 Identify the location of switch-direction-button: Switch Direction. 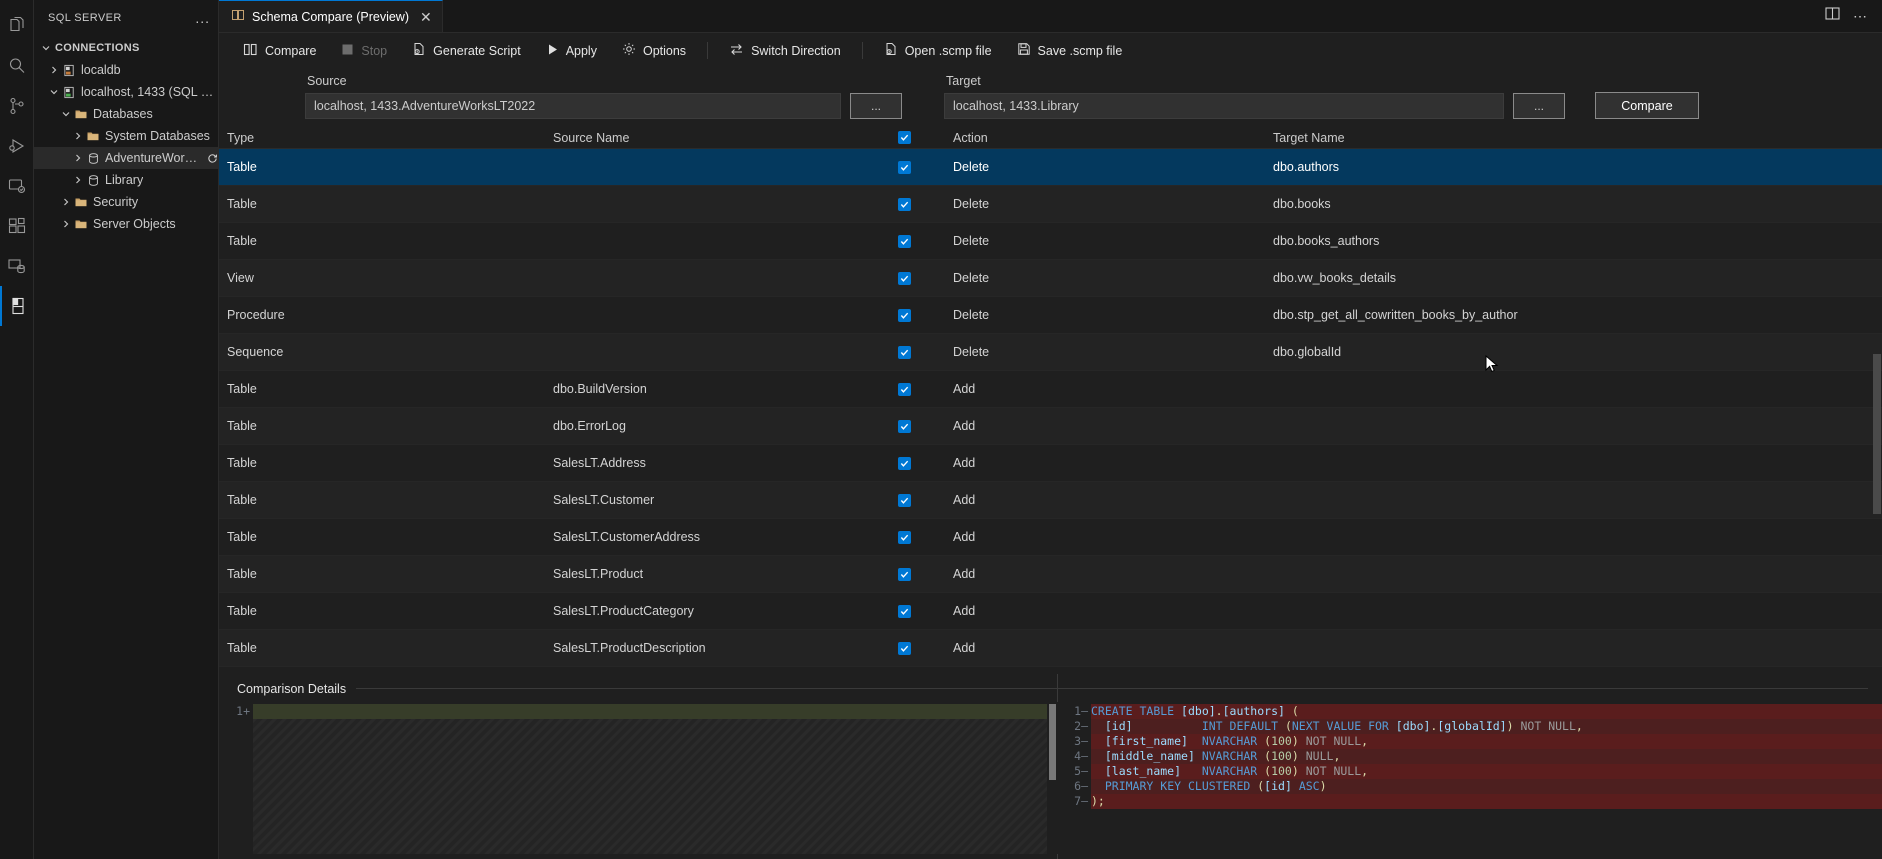
(785, 51).